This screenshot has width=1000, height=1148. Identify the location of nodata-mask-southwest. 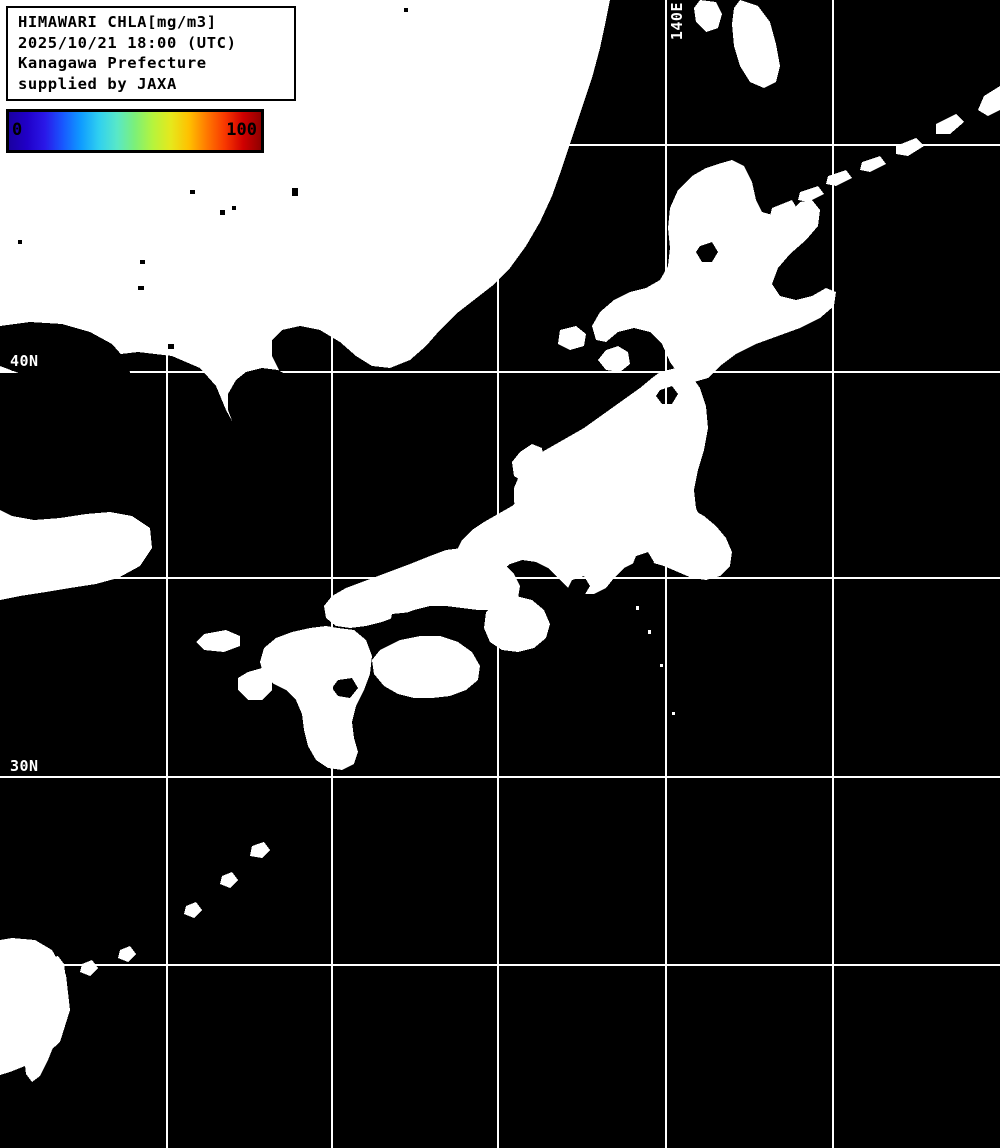
(35, 1006).